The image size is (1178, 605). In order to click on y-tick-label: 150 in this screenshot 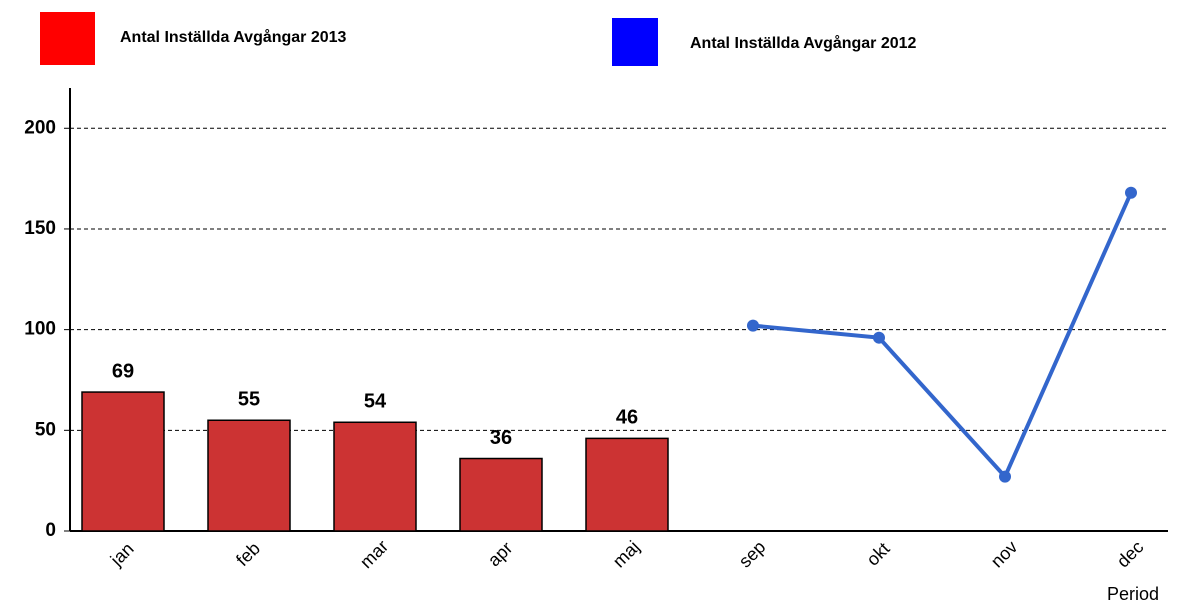, I will do `click(40, 228)`.